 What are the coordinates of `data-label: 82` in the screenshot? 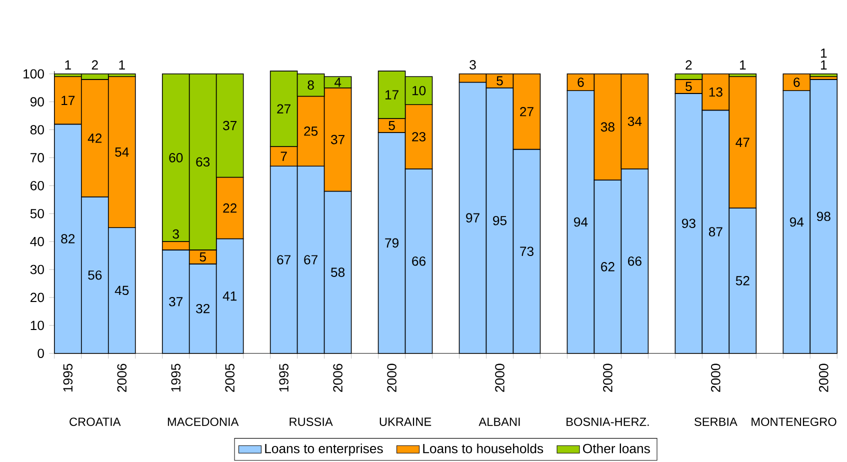 It's located at (68, 239).